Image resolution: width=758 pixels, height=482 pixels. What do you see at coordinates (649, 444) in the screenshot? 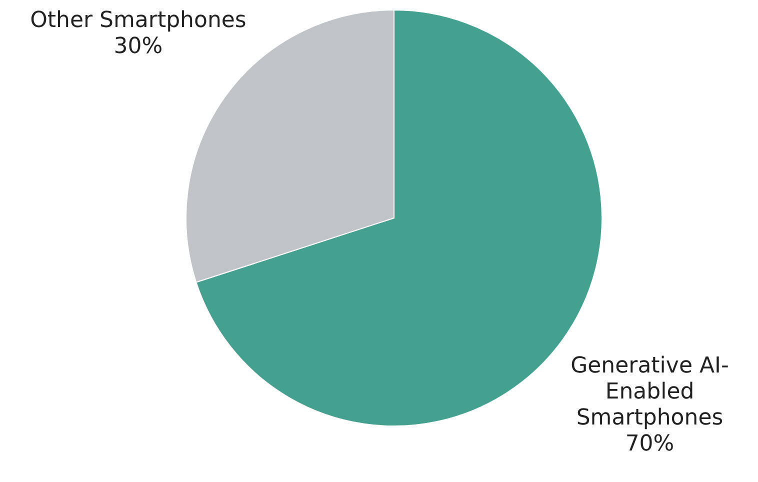
I see `data-label: 70%` at bounding box center [649, 444].